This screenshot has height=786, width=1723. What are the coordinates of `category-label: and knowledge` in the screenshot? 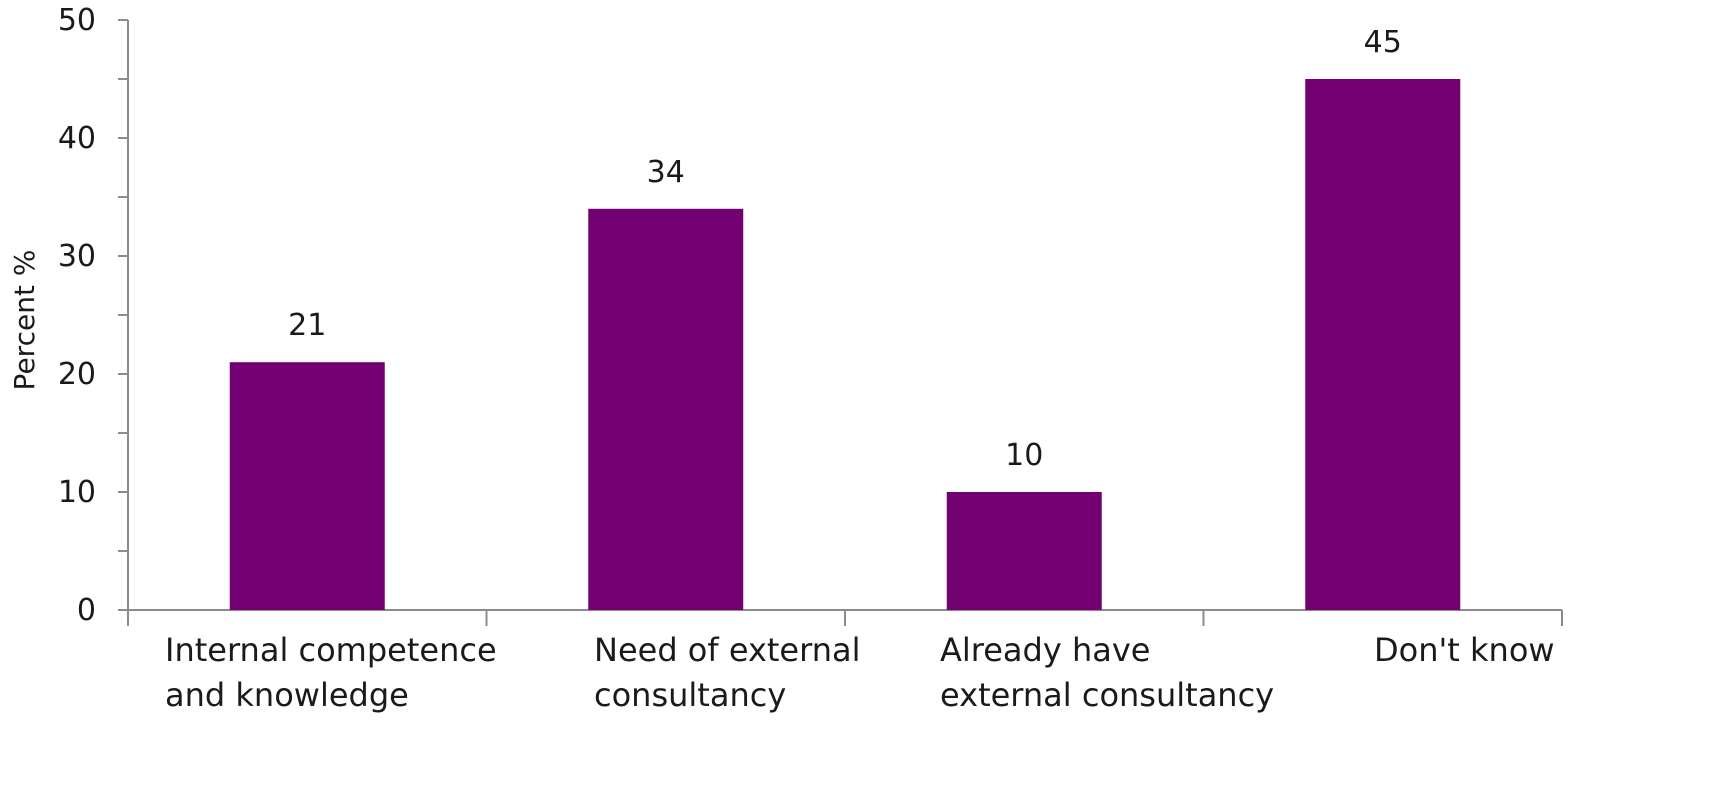 It's located at (287, 695).